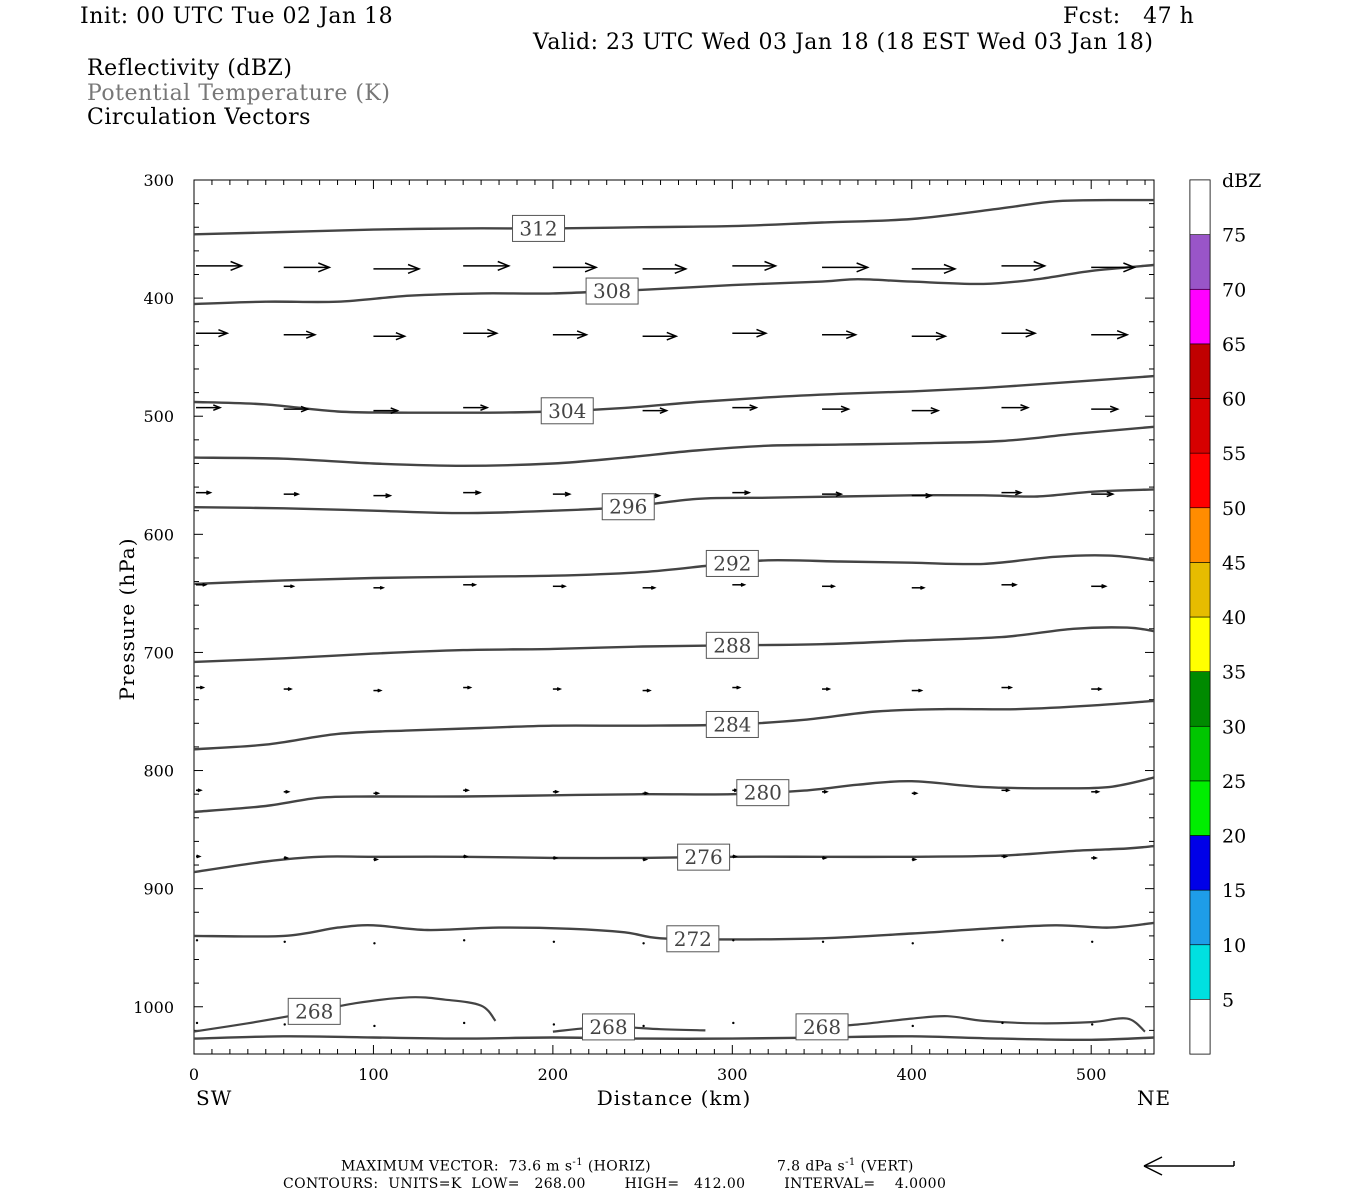  What do you see at coordinates (158, 534) in the screenshot?
I see `y-tick-label: 600` at bounding box center [158, 534].